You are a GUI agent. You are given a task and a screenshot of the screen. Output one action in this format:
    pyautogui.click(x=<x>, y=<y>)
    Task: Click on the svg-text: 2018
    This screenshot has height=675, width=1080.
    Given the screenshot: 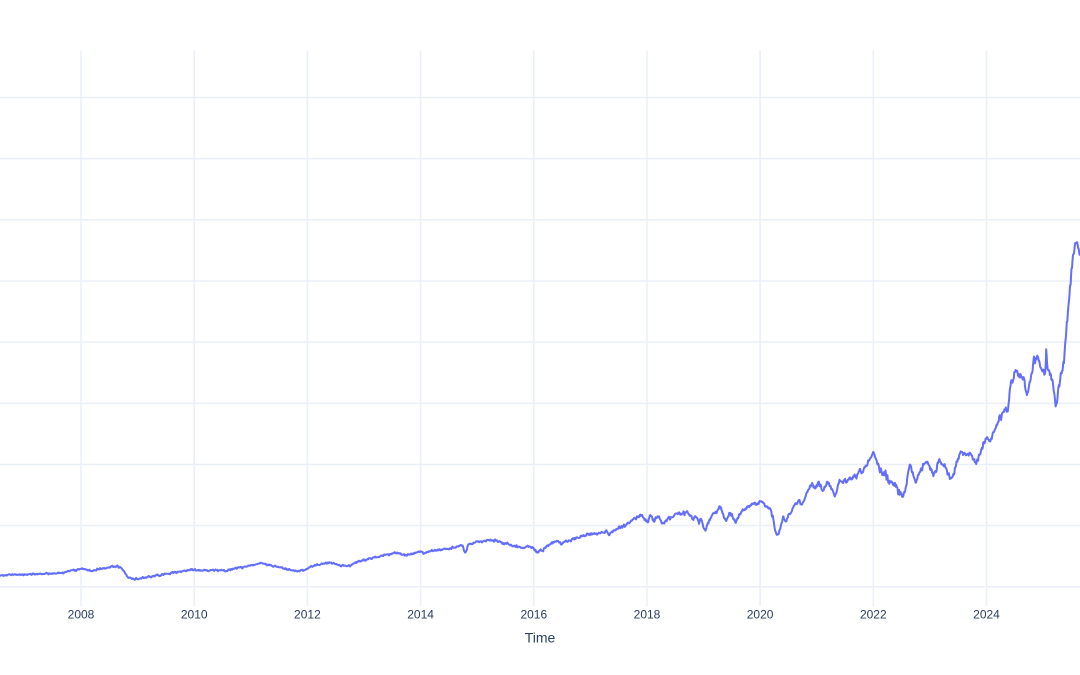 What is the action you would take?
    pyautogui.click(x=647, y=615)
    